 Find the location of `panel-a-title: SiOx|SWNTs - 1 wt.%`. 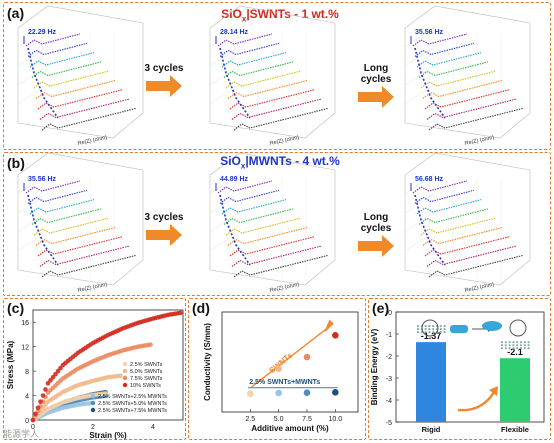

panel-a-title: SiOx|SWNTs - 1 wt.% is located at coordinates (280, 15).